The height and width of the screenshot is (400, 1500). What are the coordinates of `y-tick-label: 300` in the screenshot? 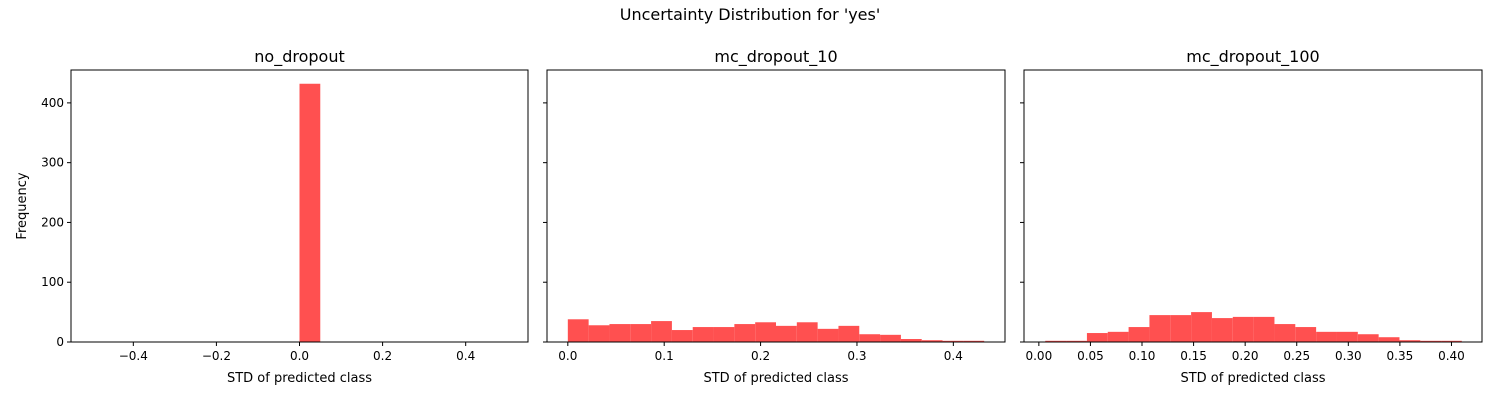 It's located at (52, 163).